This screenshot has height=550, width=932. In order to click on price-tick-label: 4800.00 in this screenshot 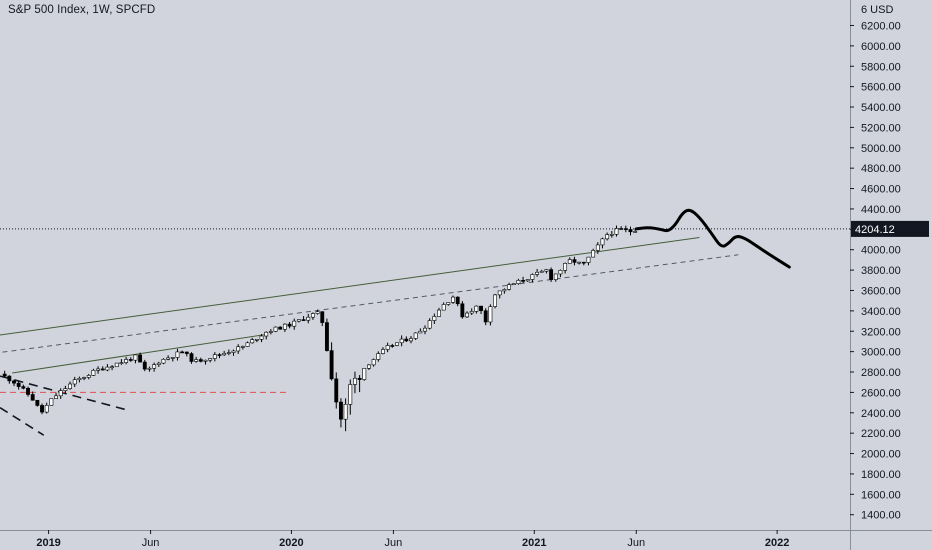, I will do `click(881, 169)`.